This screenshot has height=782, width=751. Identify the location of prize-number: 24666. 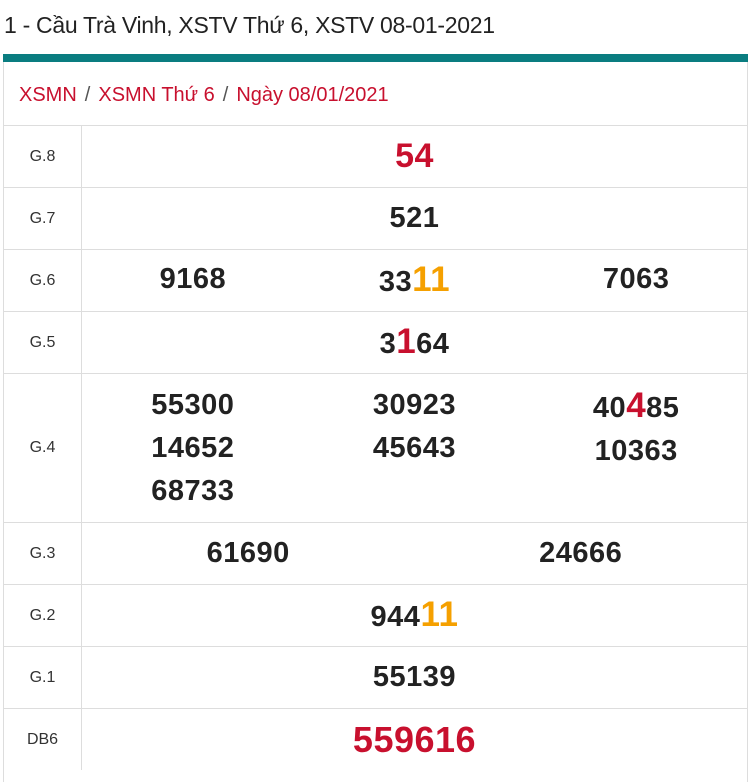
(581, 553).